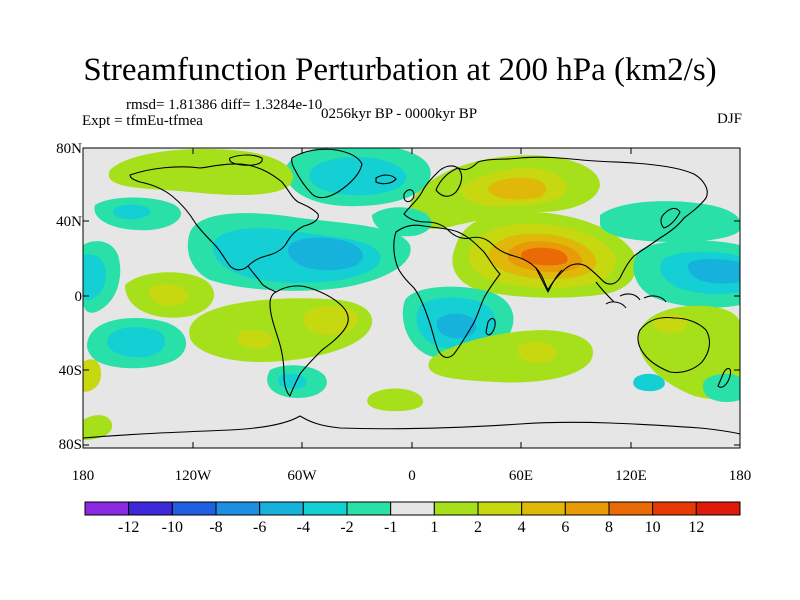  I want to click on coast-south-america, so click(309, 341).